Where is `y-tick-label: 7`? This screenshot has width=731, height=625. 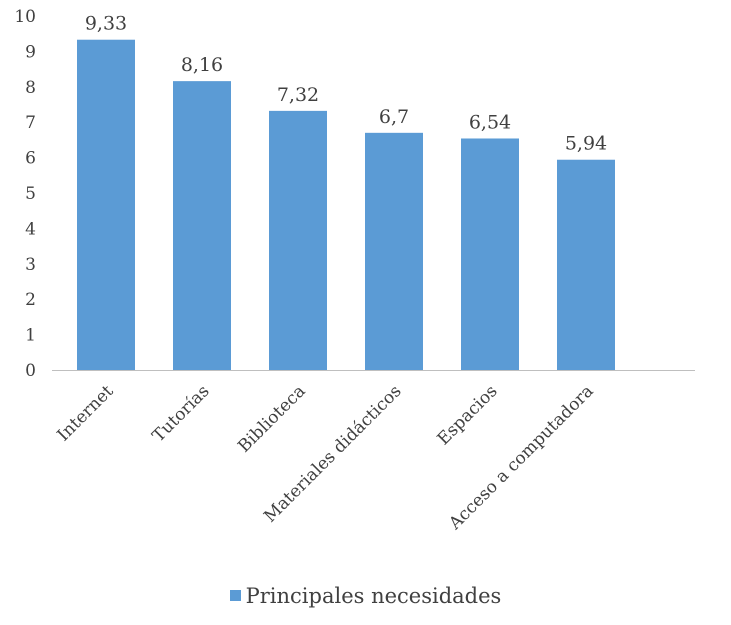 y-tick-label: 7 is located at coordinates (30, 123).